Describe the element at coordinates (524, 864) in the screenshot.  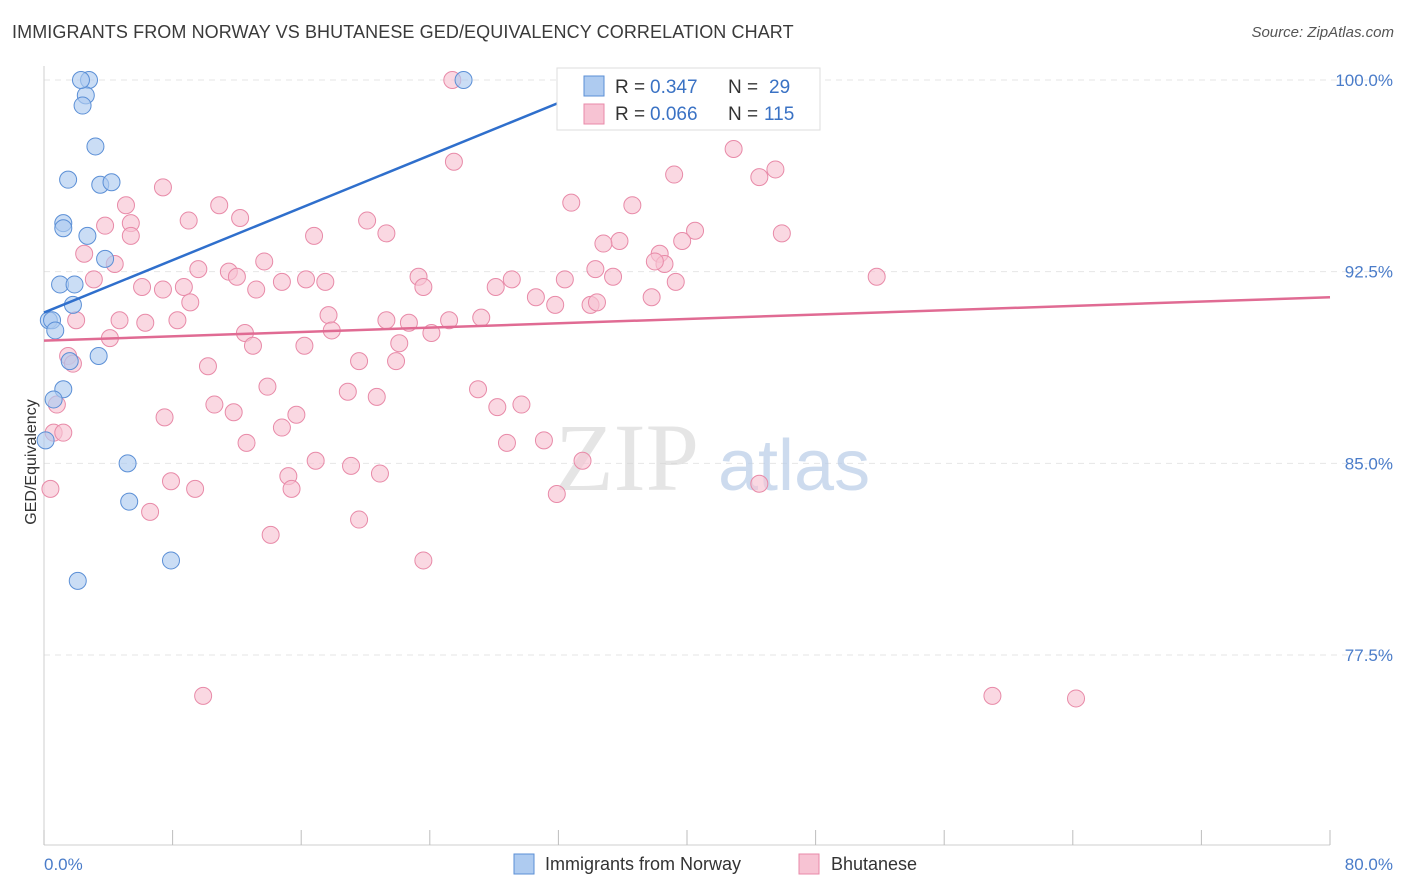
I see `legend-swatch-norway` at that location.